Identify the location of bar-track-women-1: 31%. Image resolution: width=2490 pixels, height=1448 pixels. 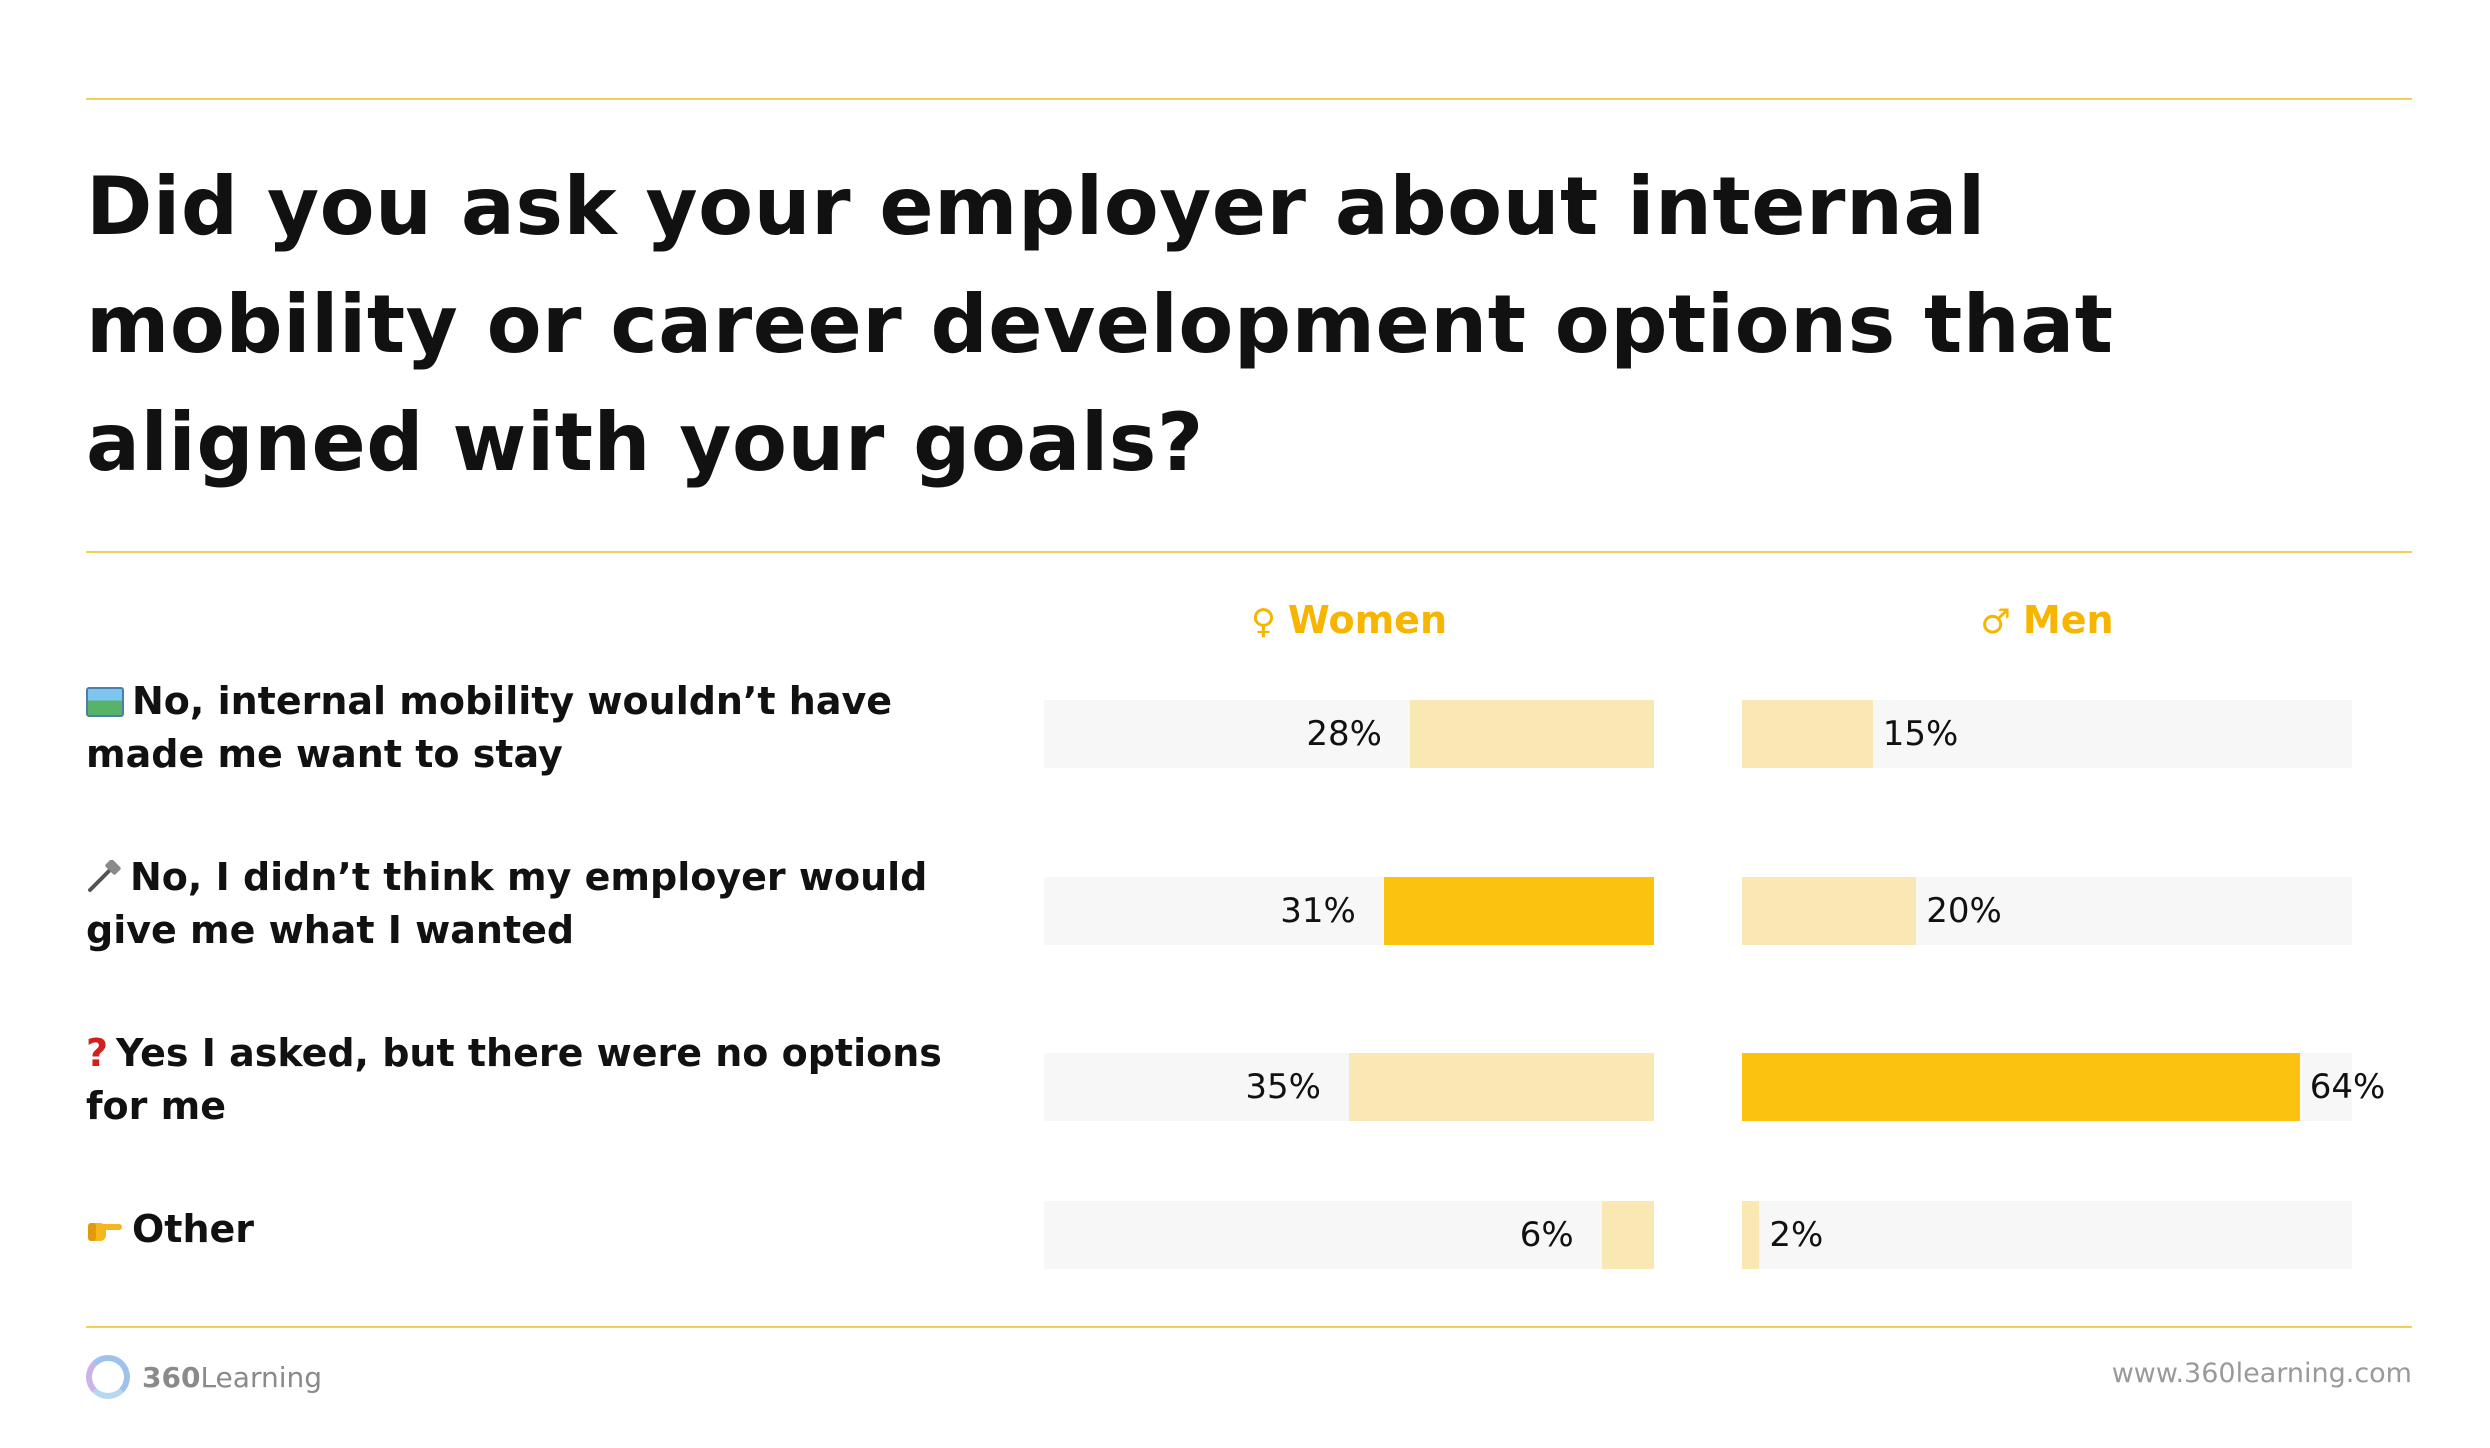
(1349, 911).